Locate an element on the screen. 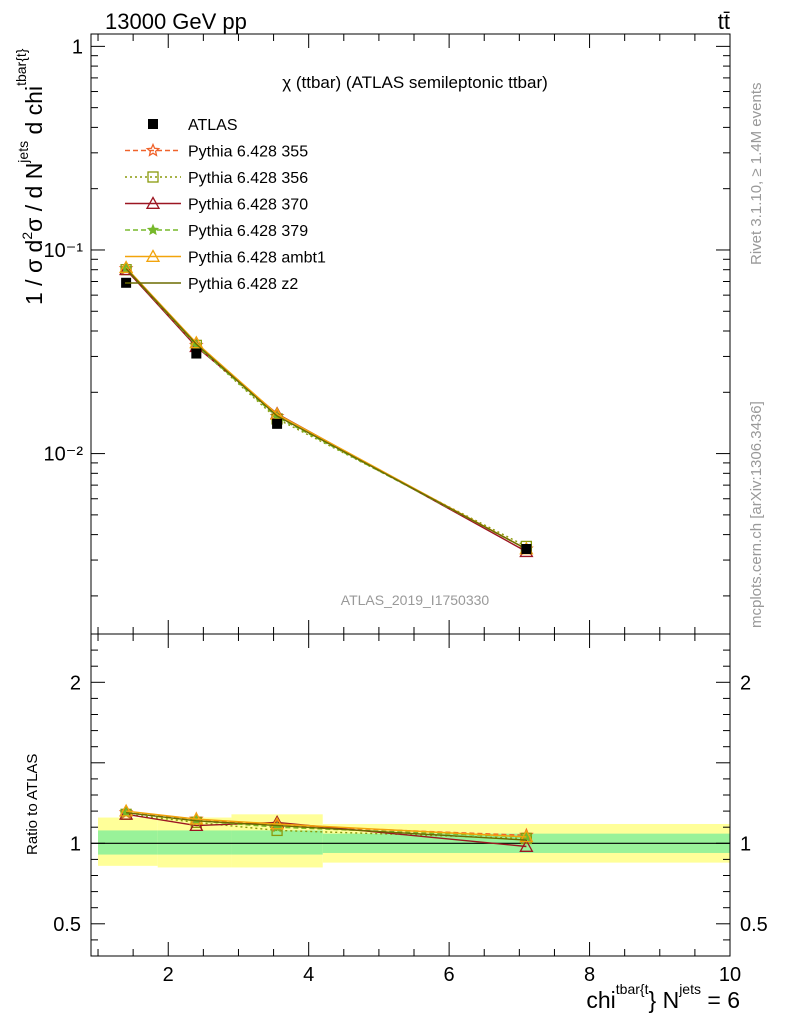 This screenshot has height=1024, width=786. x-axis-label: chitbar{t} Njets = 6 is located at coordinates (663, 997).